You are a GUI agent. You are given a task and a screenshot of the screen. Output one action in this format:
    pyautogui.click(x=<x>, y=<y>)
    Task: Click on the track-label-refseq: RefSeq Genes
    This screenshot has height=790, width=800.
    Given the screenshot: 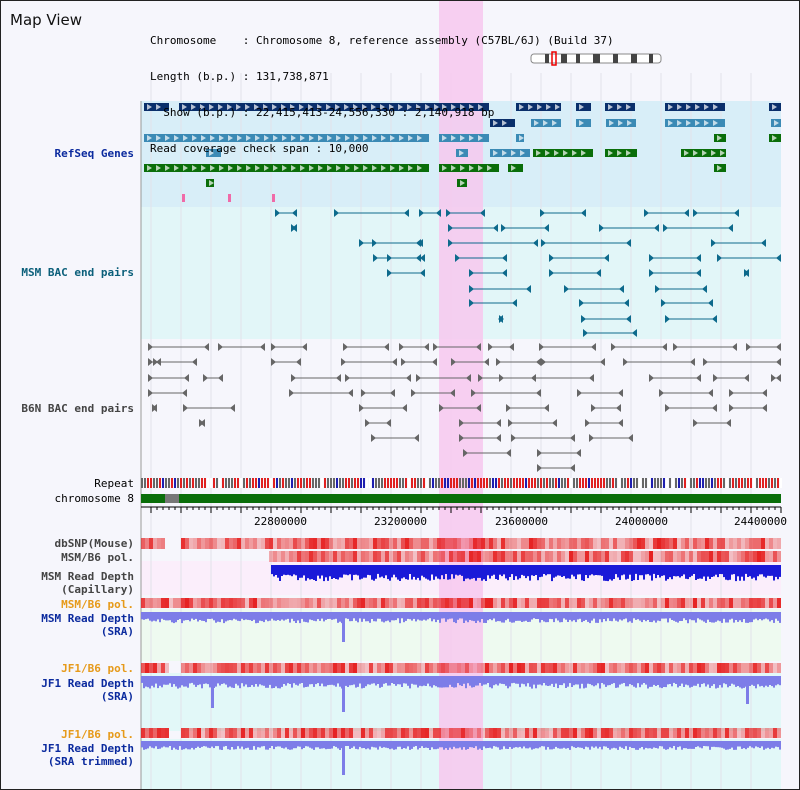 What is the action you would take?
    pyautogui.click(x=94, y=153)
    